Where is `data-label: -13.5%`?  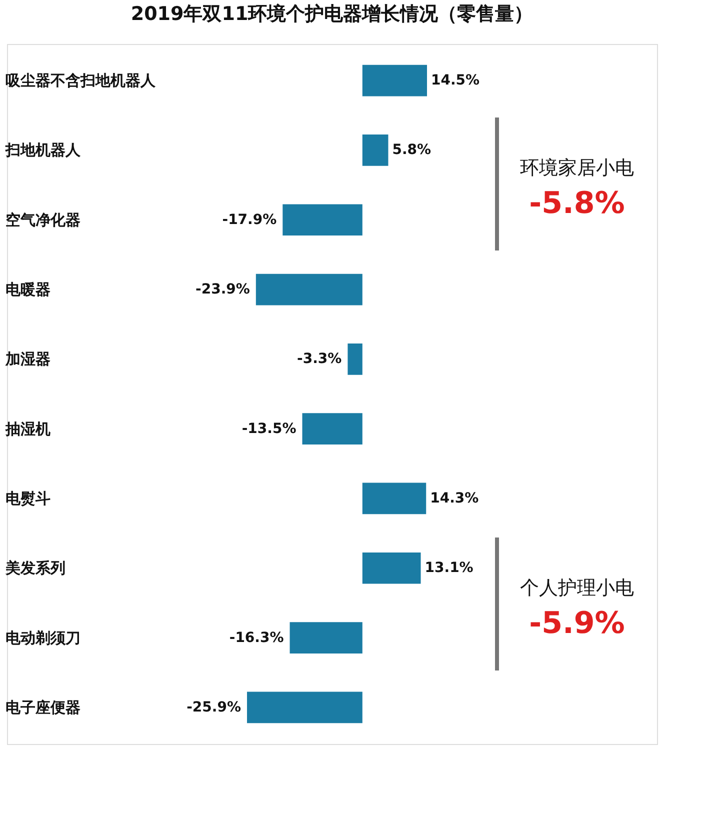 data-label: -13.5% is located at coordinates (269, 428).